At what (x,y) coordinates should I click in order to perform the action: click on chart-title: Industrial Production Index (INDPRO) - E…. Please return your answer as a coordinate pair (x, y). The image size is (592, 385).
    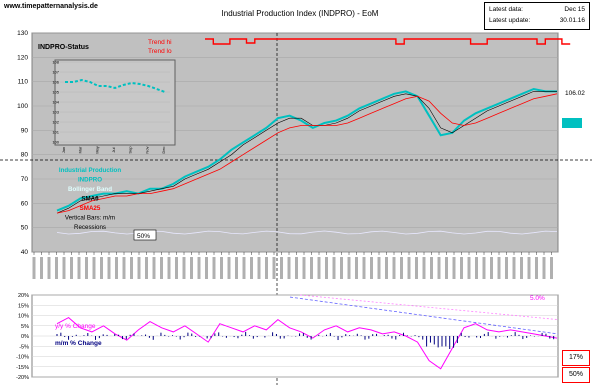
    Looking at the image, I should click on (300, 13).